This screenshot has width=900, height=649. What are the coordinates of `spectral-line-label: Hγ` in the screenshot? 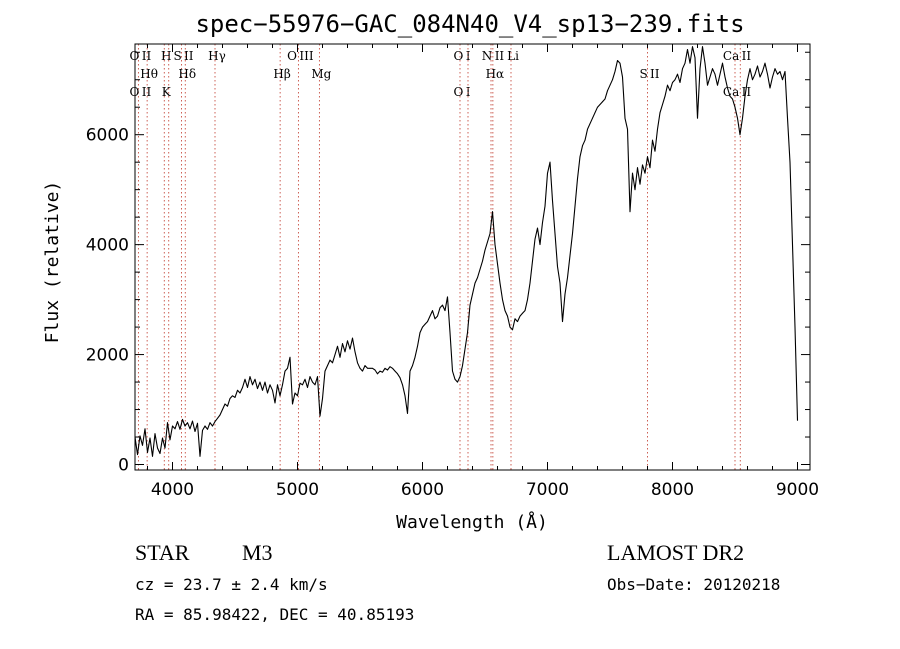 It's located at (217, 56).